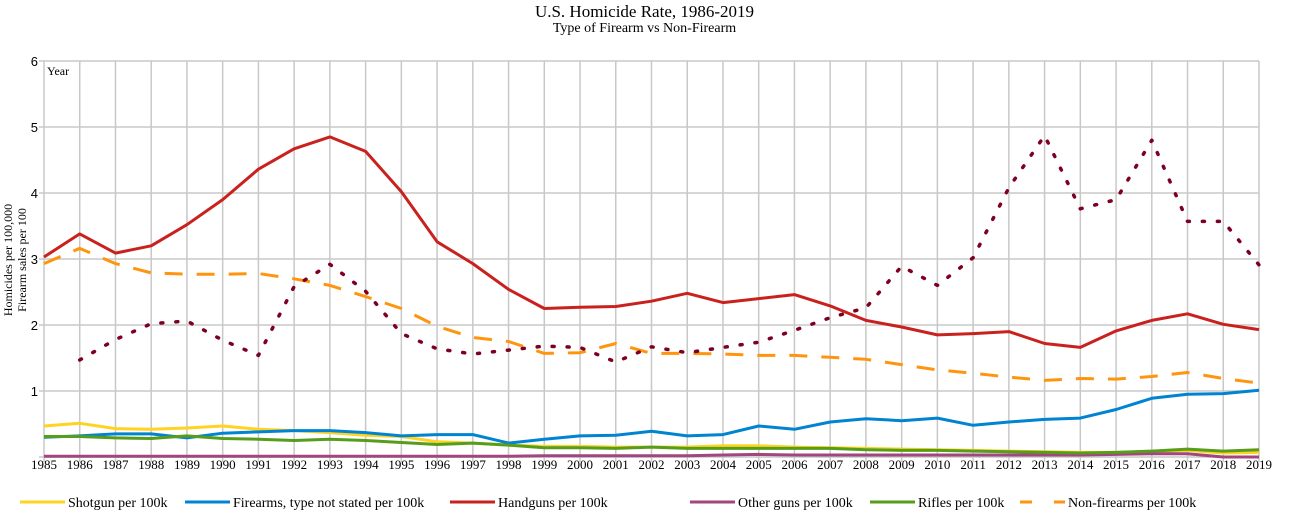 The height and width of the screenshot is (516, 1289). Describe the element at coordinates (553, 503) in the screenshot. I see `legend-label: Handguns per 100k` at that location.